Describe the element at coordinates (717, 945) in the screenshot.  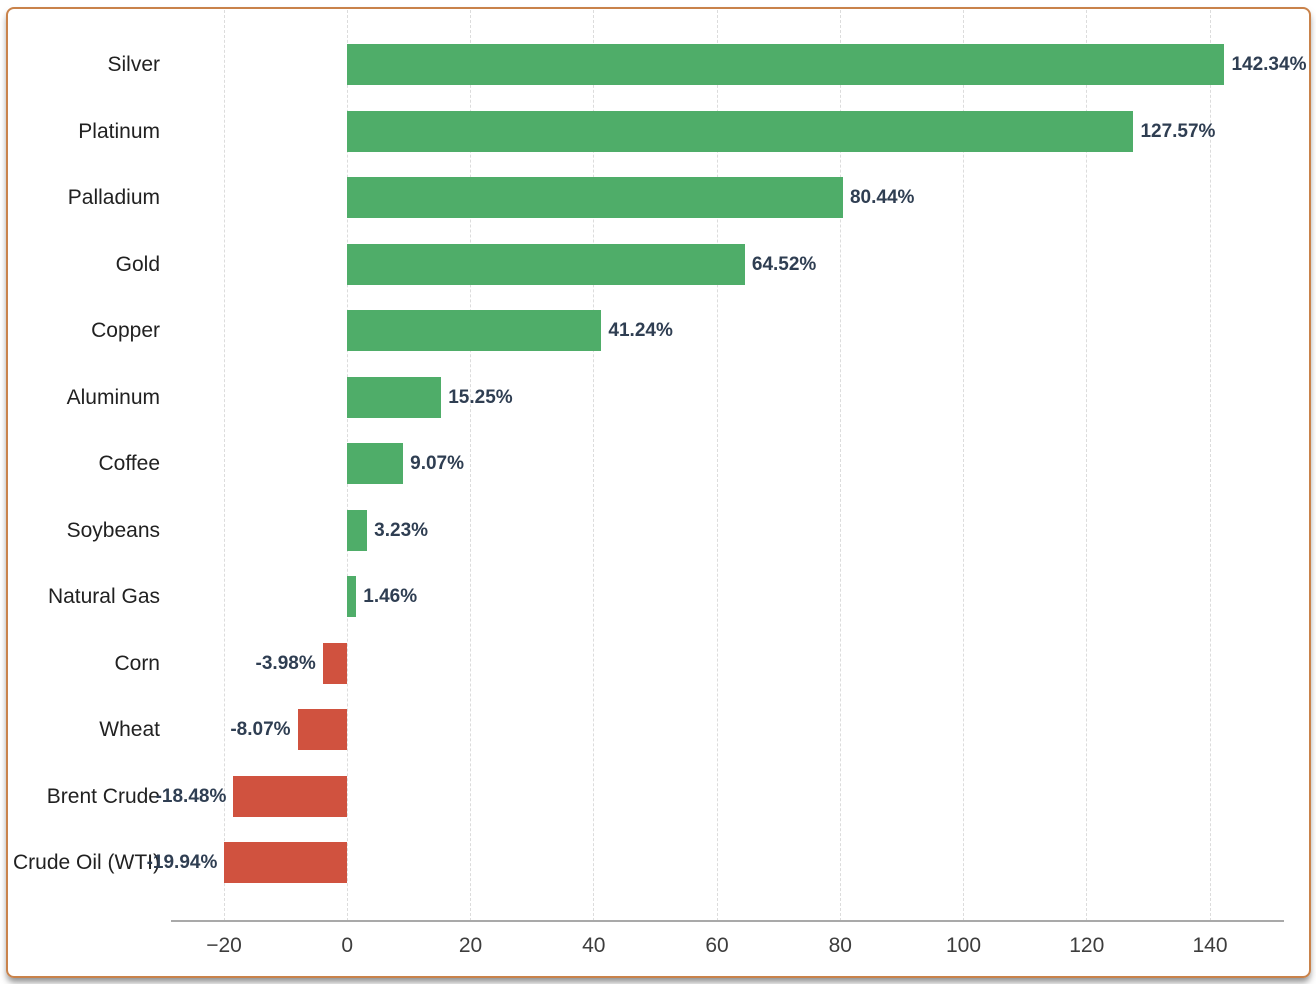
I see `x-tick-label-60: 60` at that location.